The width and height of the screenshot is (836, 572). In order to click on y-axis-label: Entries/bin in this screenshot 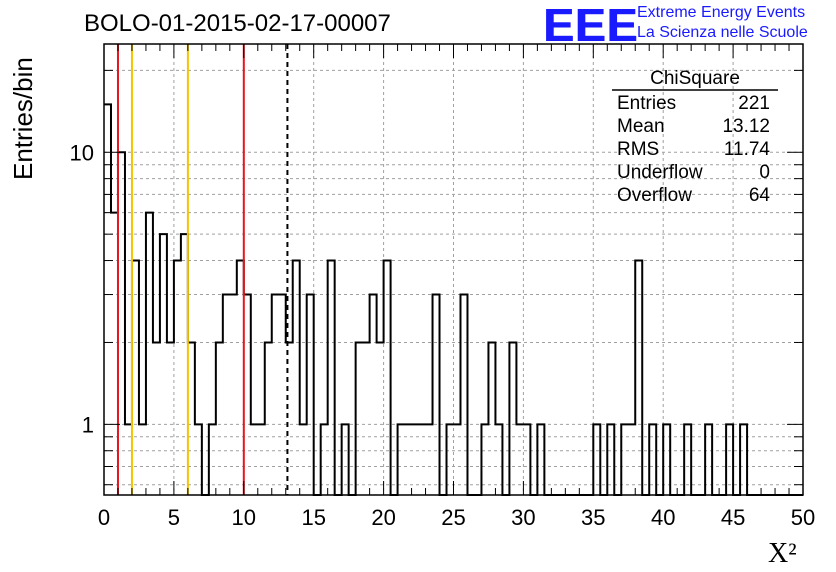, I will do `click(23, 118)`.